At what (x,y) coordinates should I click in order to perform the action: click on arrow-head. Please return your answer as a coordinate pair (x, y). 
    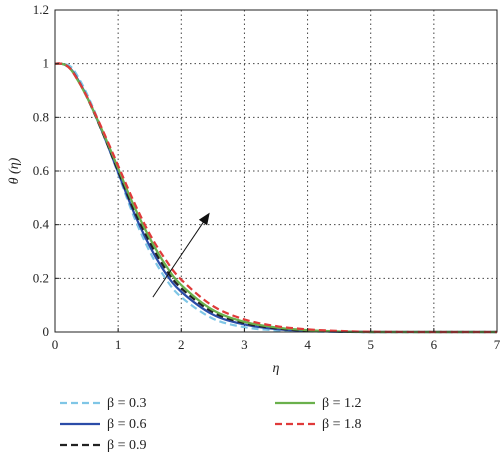
    Looking at the image, I should click on (204, 219).